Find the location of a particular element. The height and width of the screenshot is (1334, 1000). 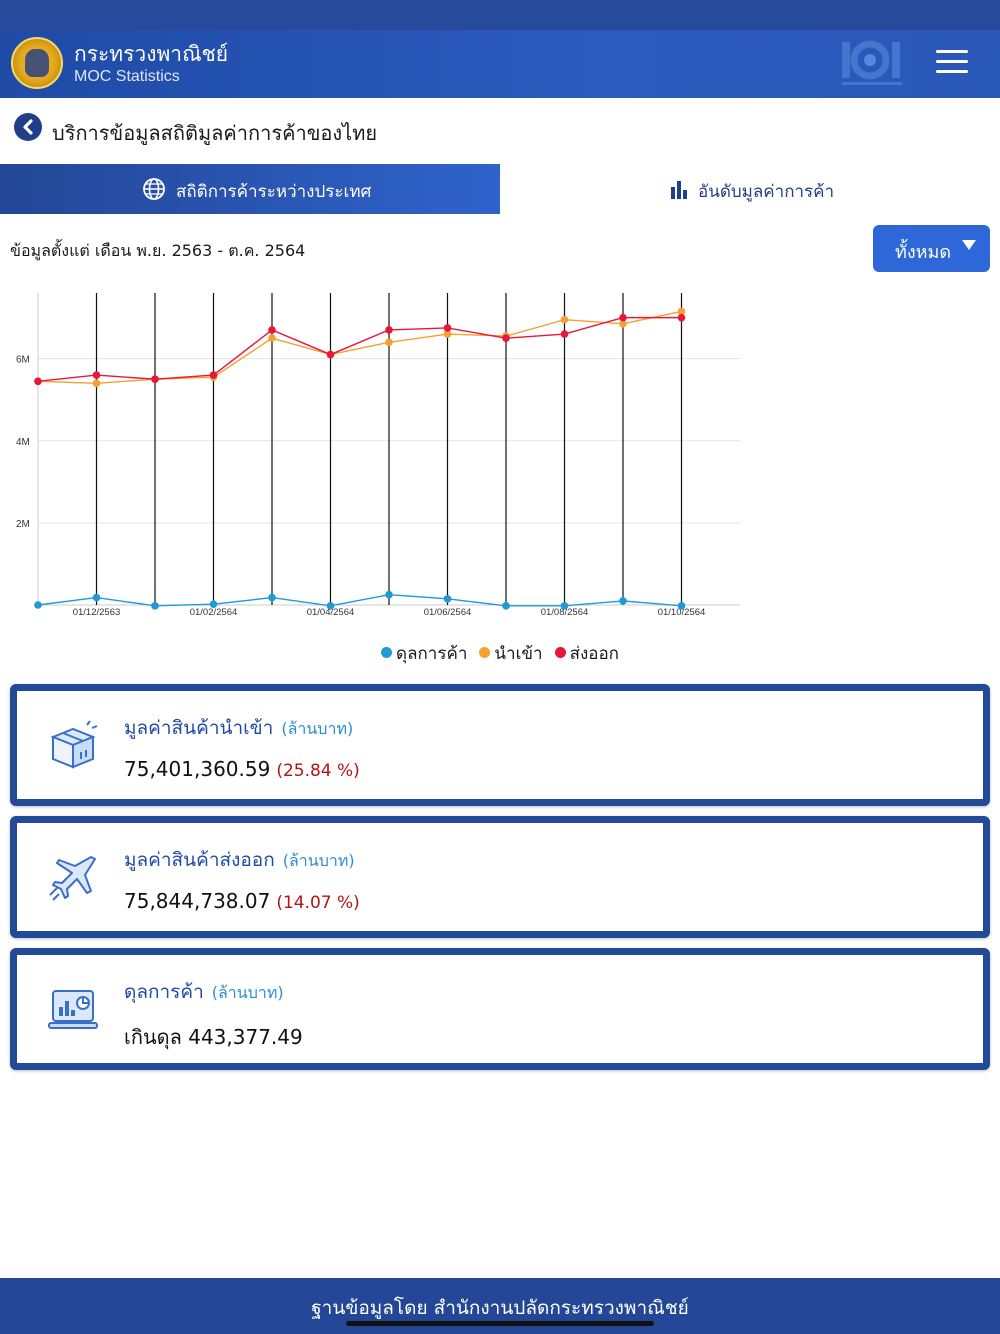

menu-icon is located at coordinates (953, 62).